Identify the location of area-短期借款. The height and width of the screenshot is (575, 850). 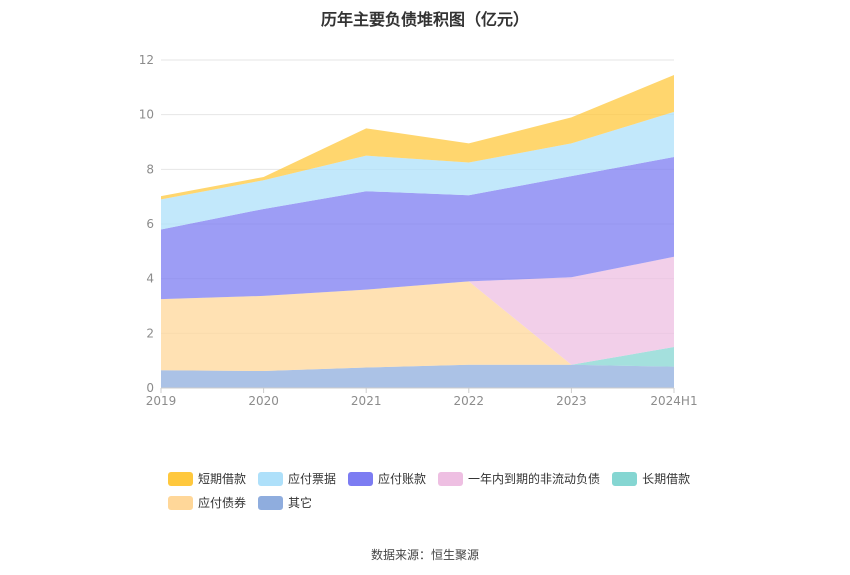
(417, 137).